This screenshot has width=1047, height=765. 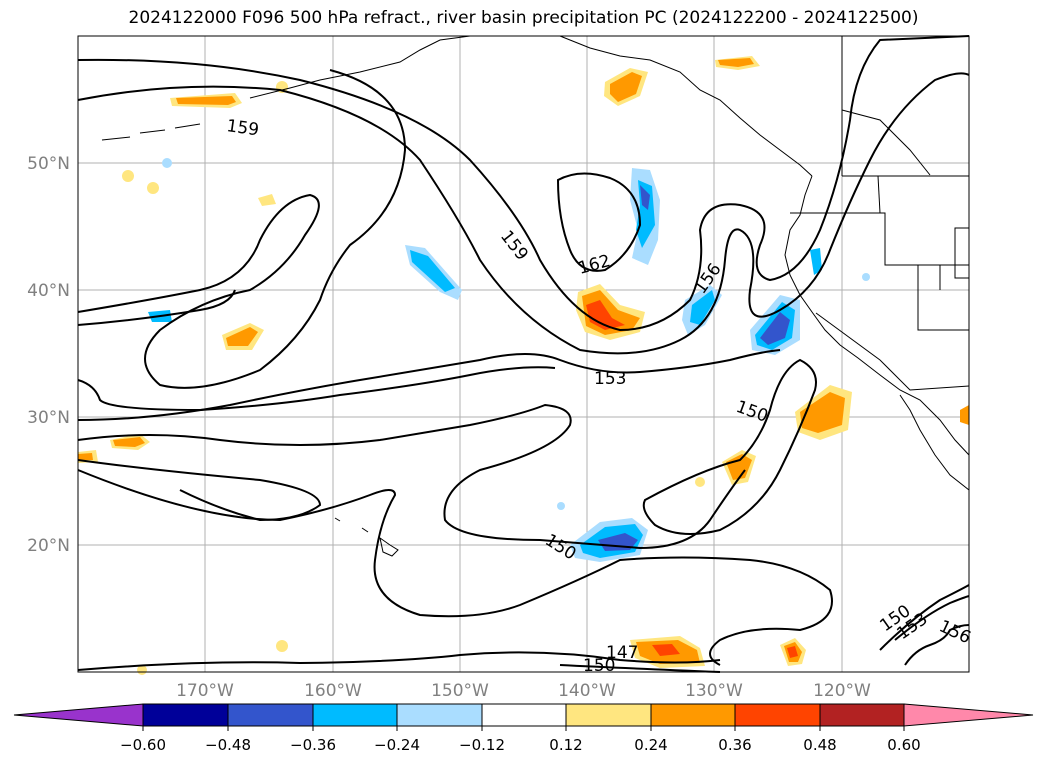 I want to click on colorbar-tick-label: −0.60, so click(x=143, y=745).